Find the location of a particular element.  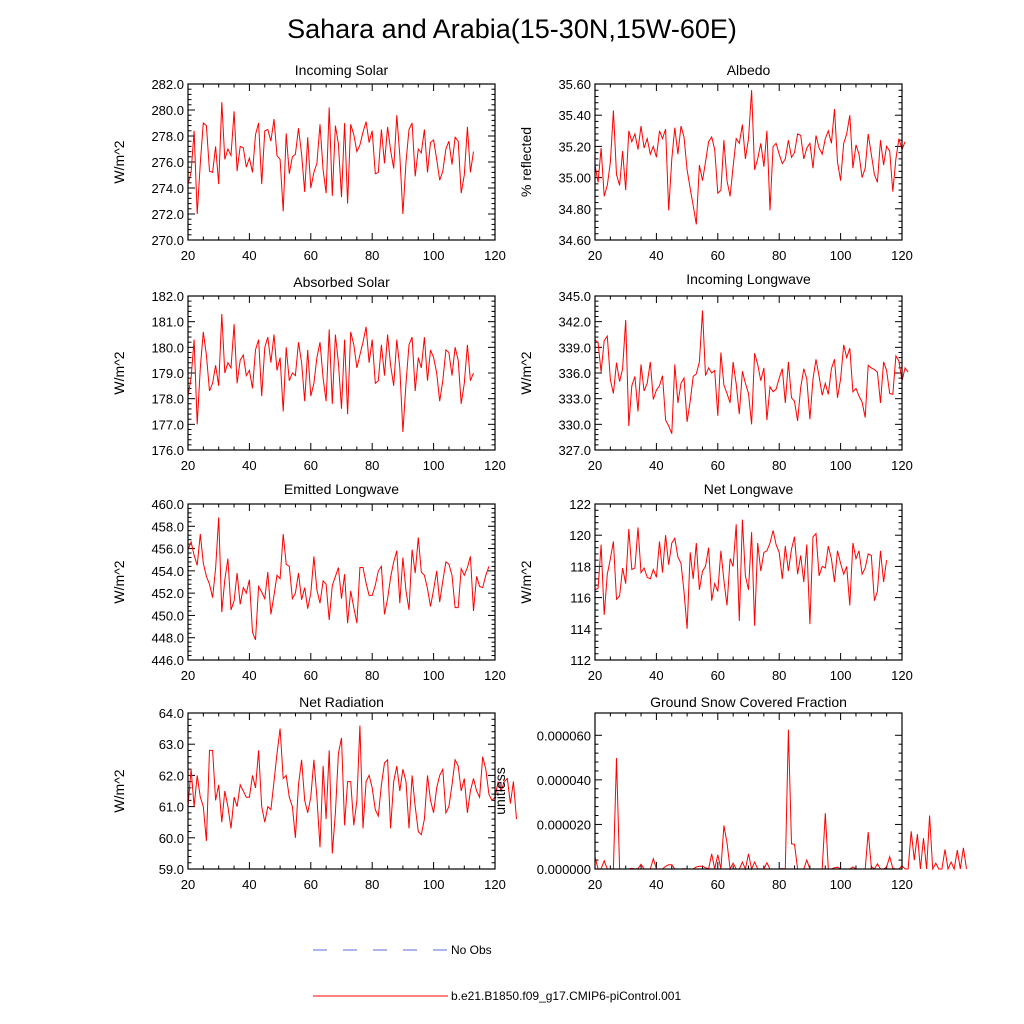

y-tick-label: 276.0 is located at coordinates (167, 162).